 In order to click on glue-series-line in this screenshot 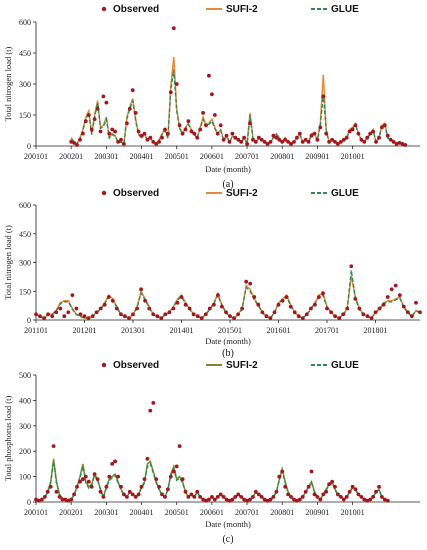, I will do `click(228, 294)`.